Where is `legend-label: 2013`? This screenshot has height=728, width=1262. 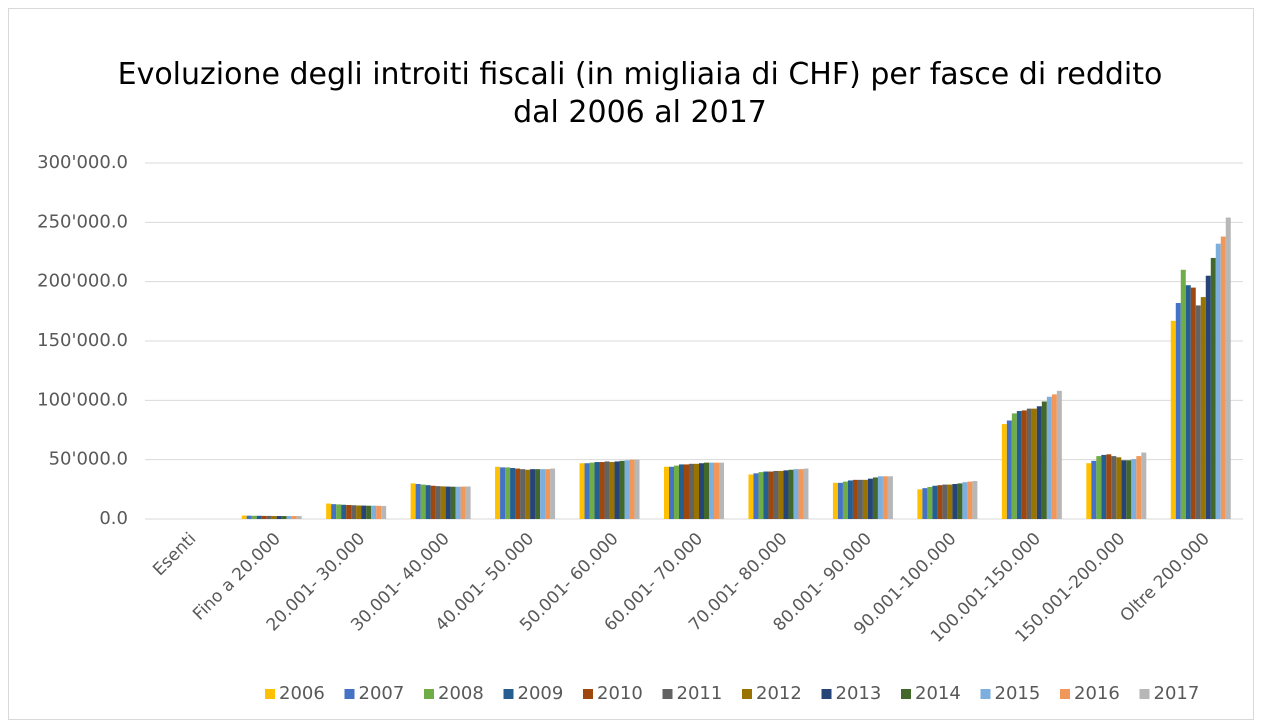 legend-label: 2013 is located at coordinates (859, 693).